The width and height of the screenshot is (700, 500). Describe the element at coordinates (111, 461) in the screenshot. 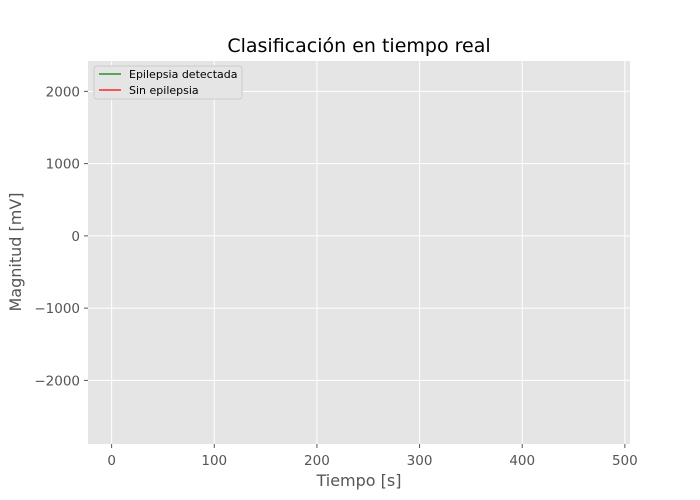

I see `x-tick-label: 0` at that location.